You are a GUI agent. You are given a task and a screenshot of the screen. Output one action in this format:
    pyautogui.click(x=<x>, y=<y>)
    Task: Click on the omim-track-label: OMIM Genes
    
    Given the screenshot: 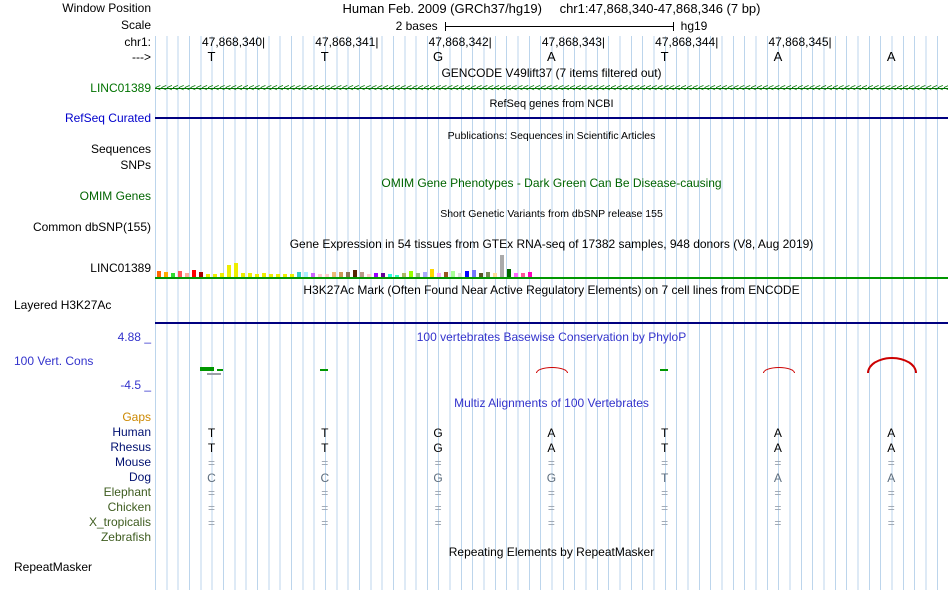 What is the action you would take?
    pyautogui.click(x=115, y=196)
    